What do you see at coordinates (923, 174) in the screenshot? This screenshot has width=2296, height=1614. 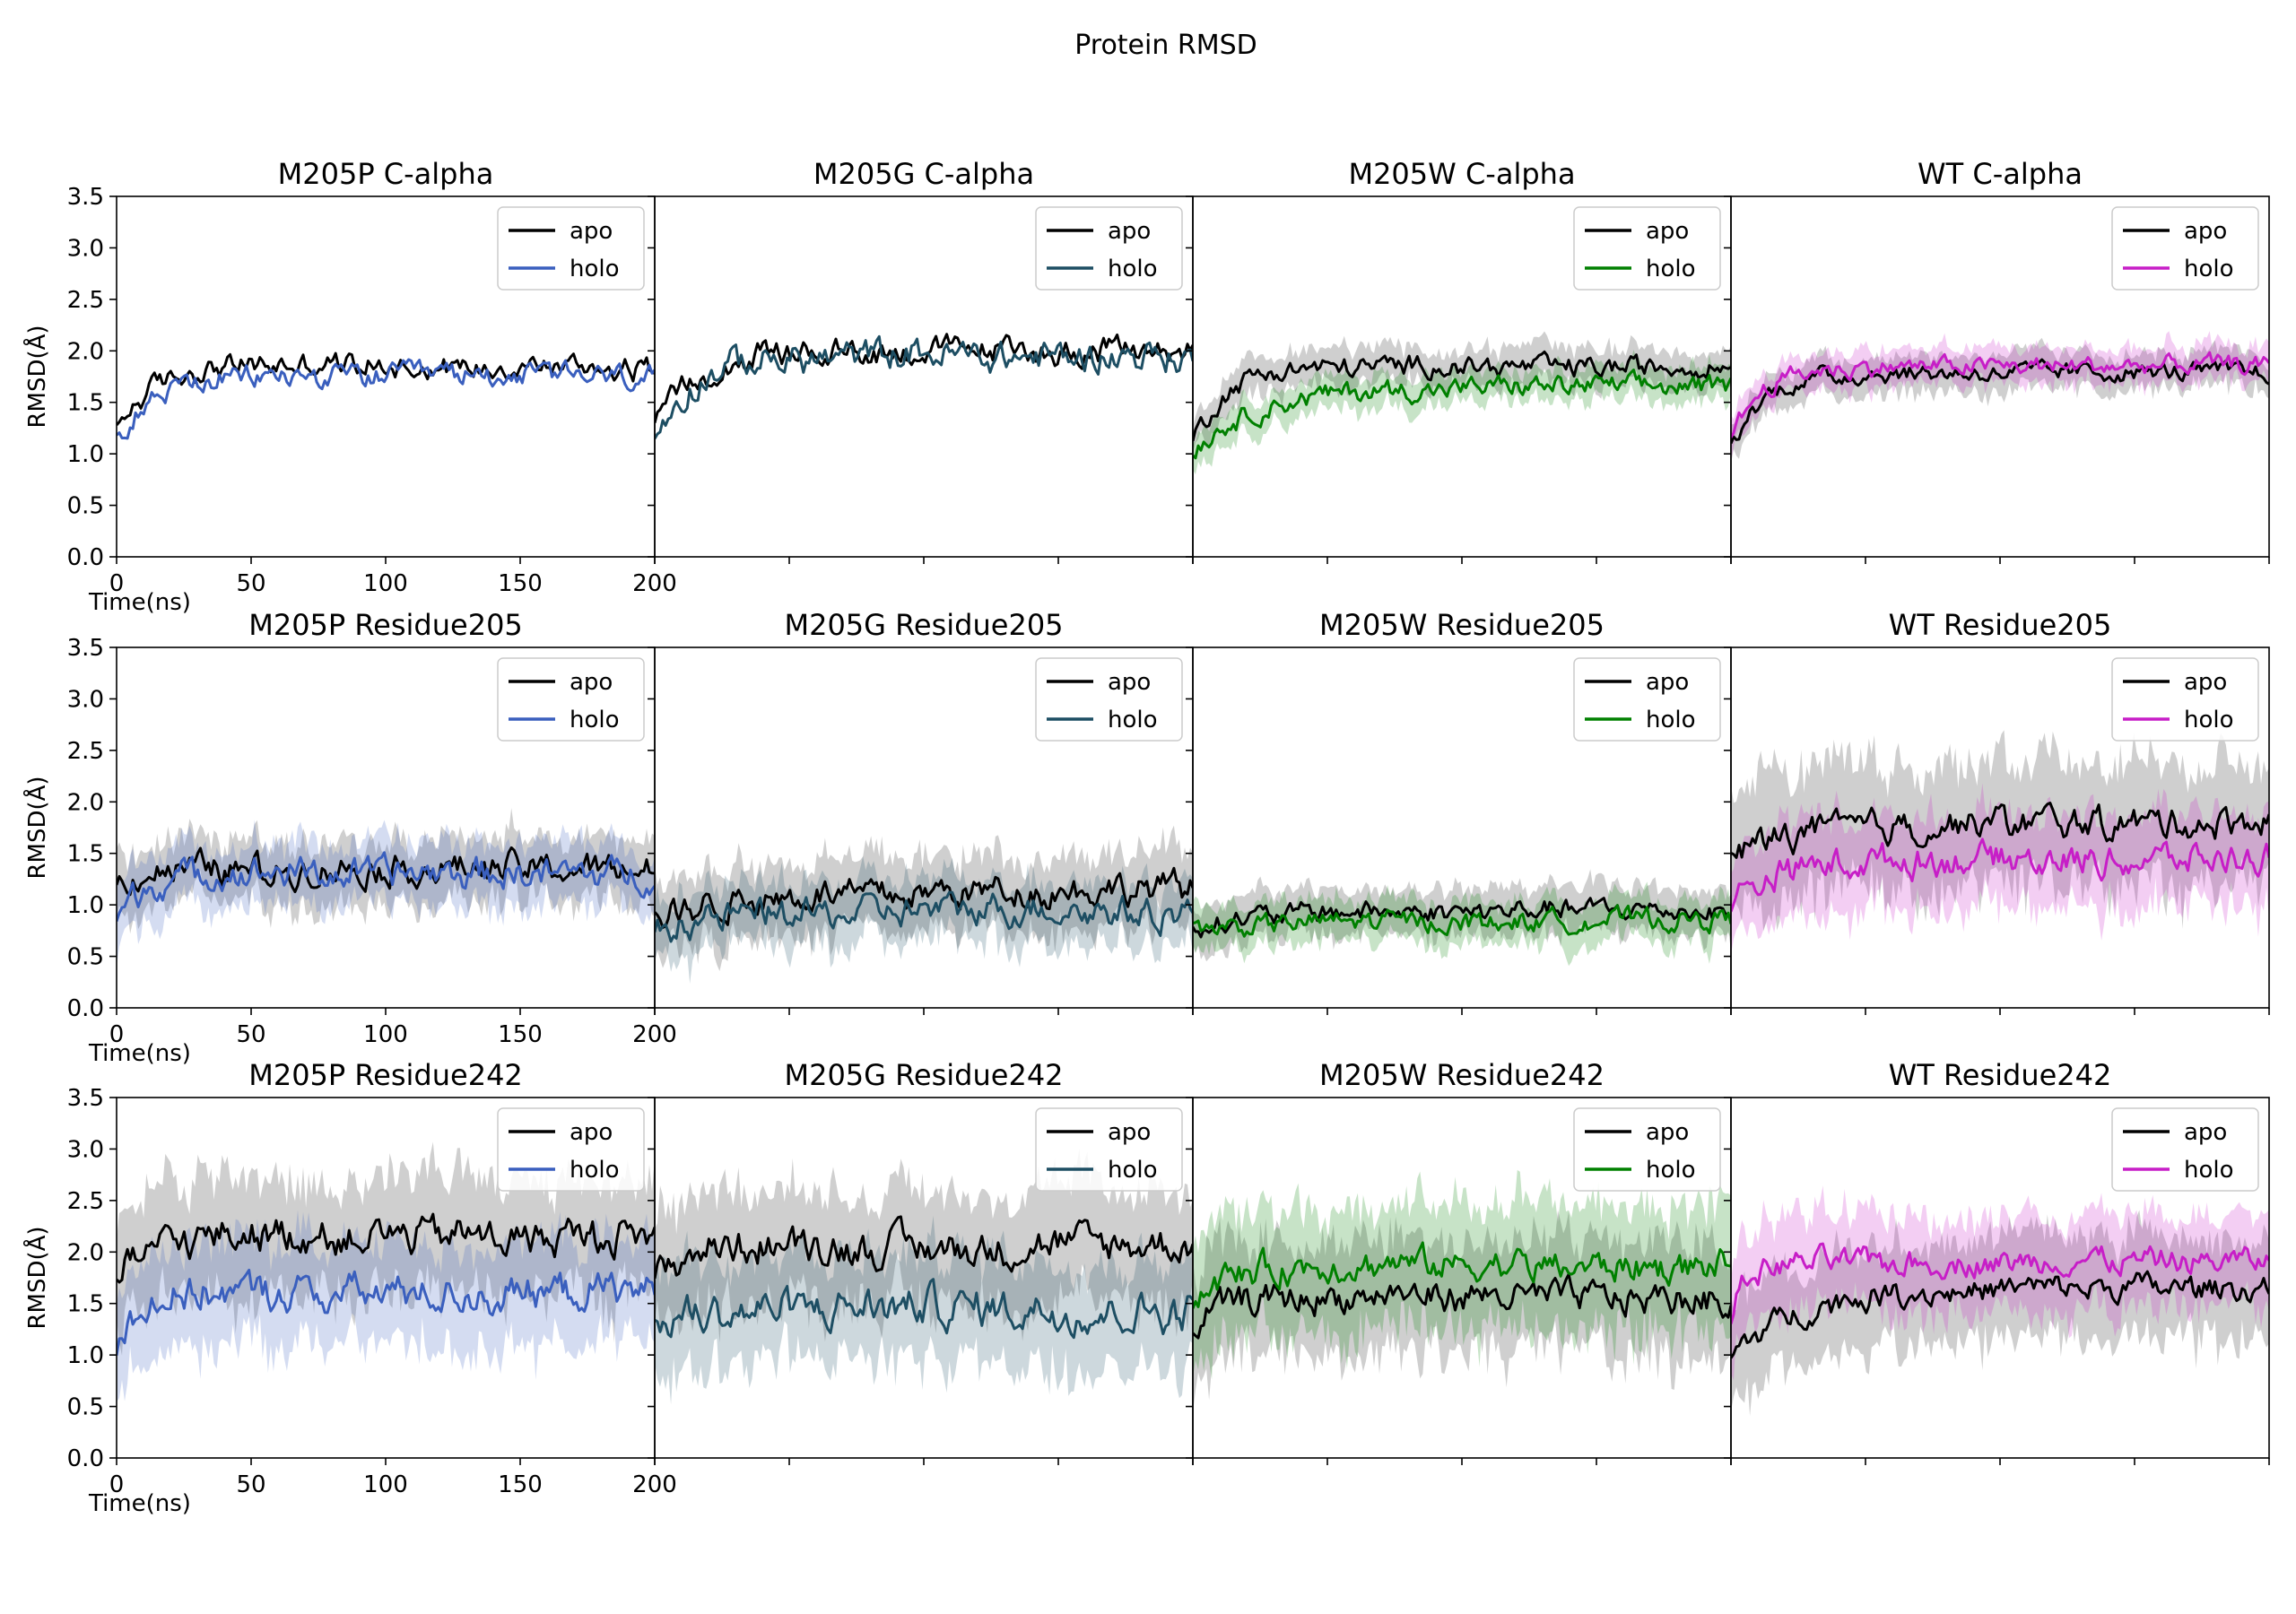 I see `panel-title: M205G C-alpha` at bounding box center [923, 174].